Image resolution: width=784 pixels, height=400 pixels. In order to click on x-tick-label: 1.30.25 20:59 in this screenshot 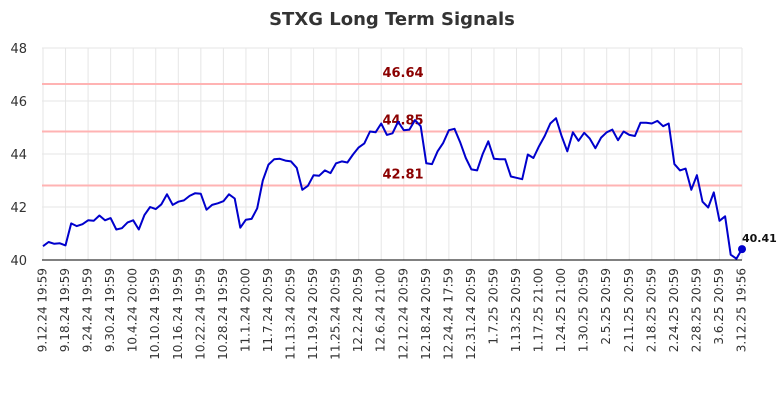, I will do `click(584, 310)`.